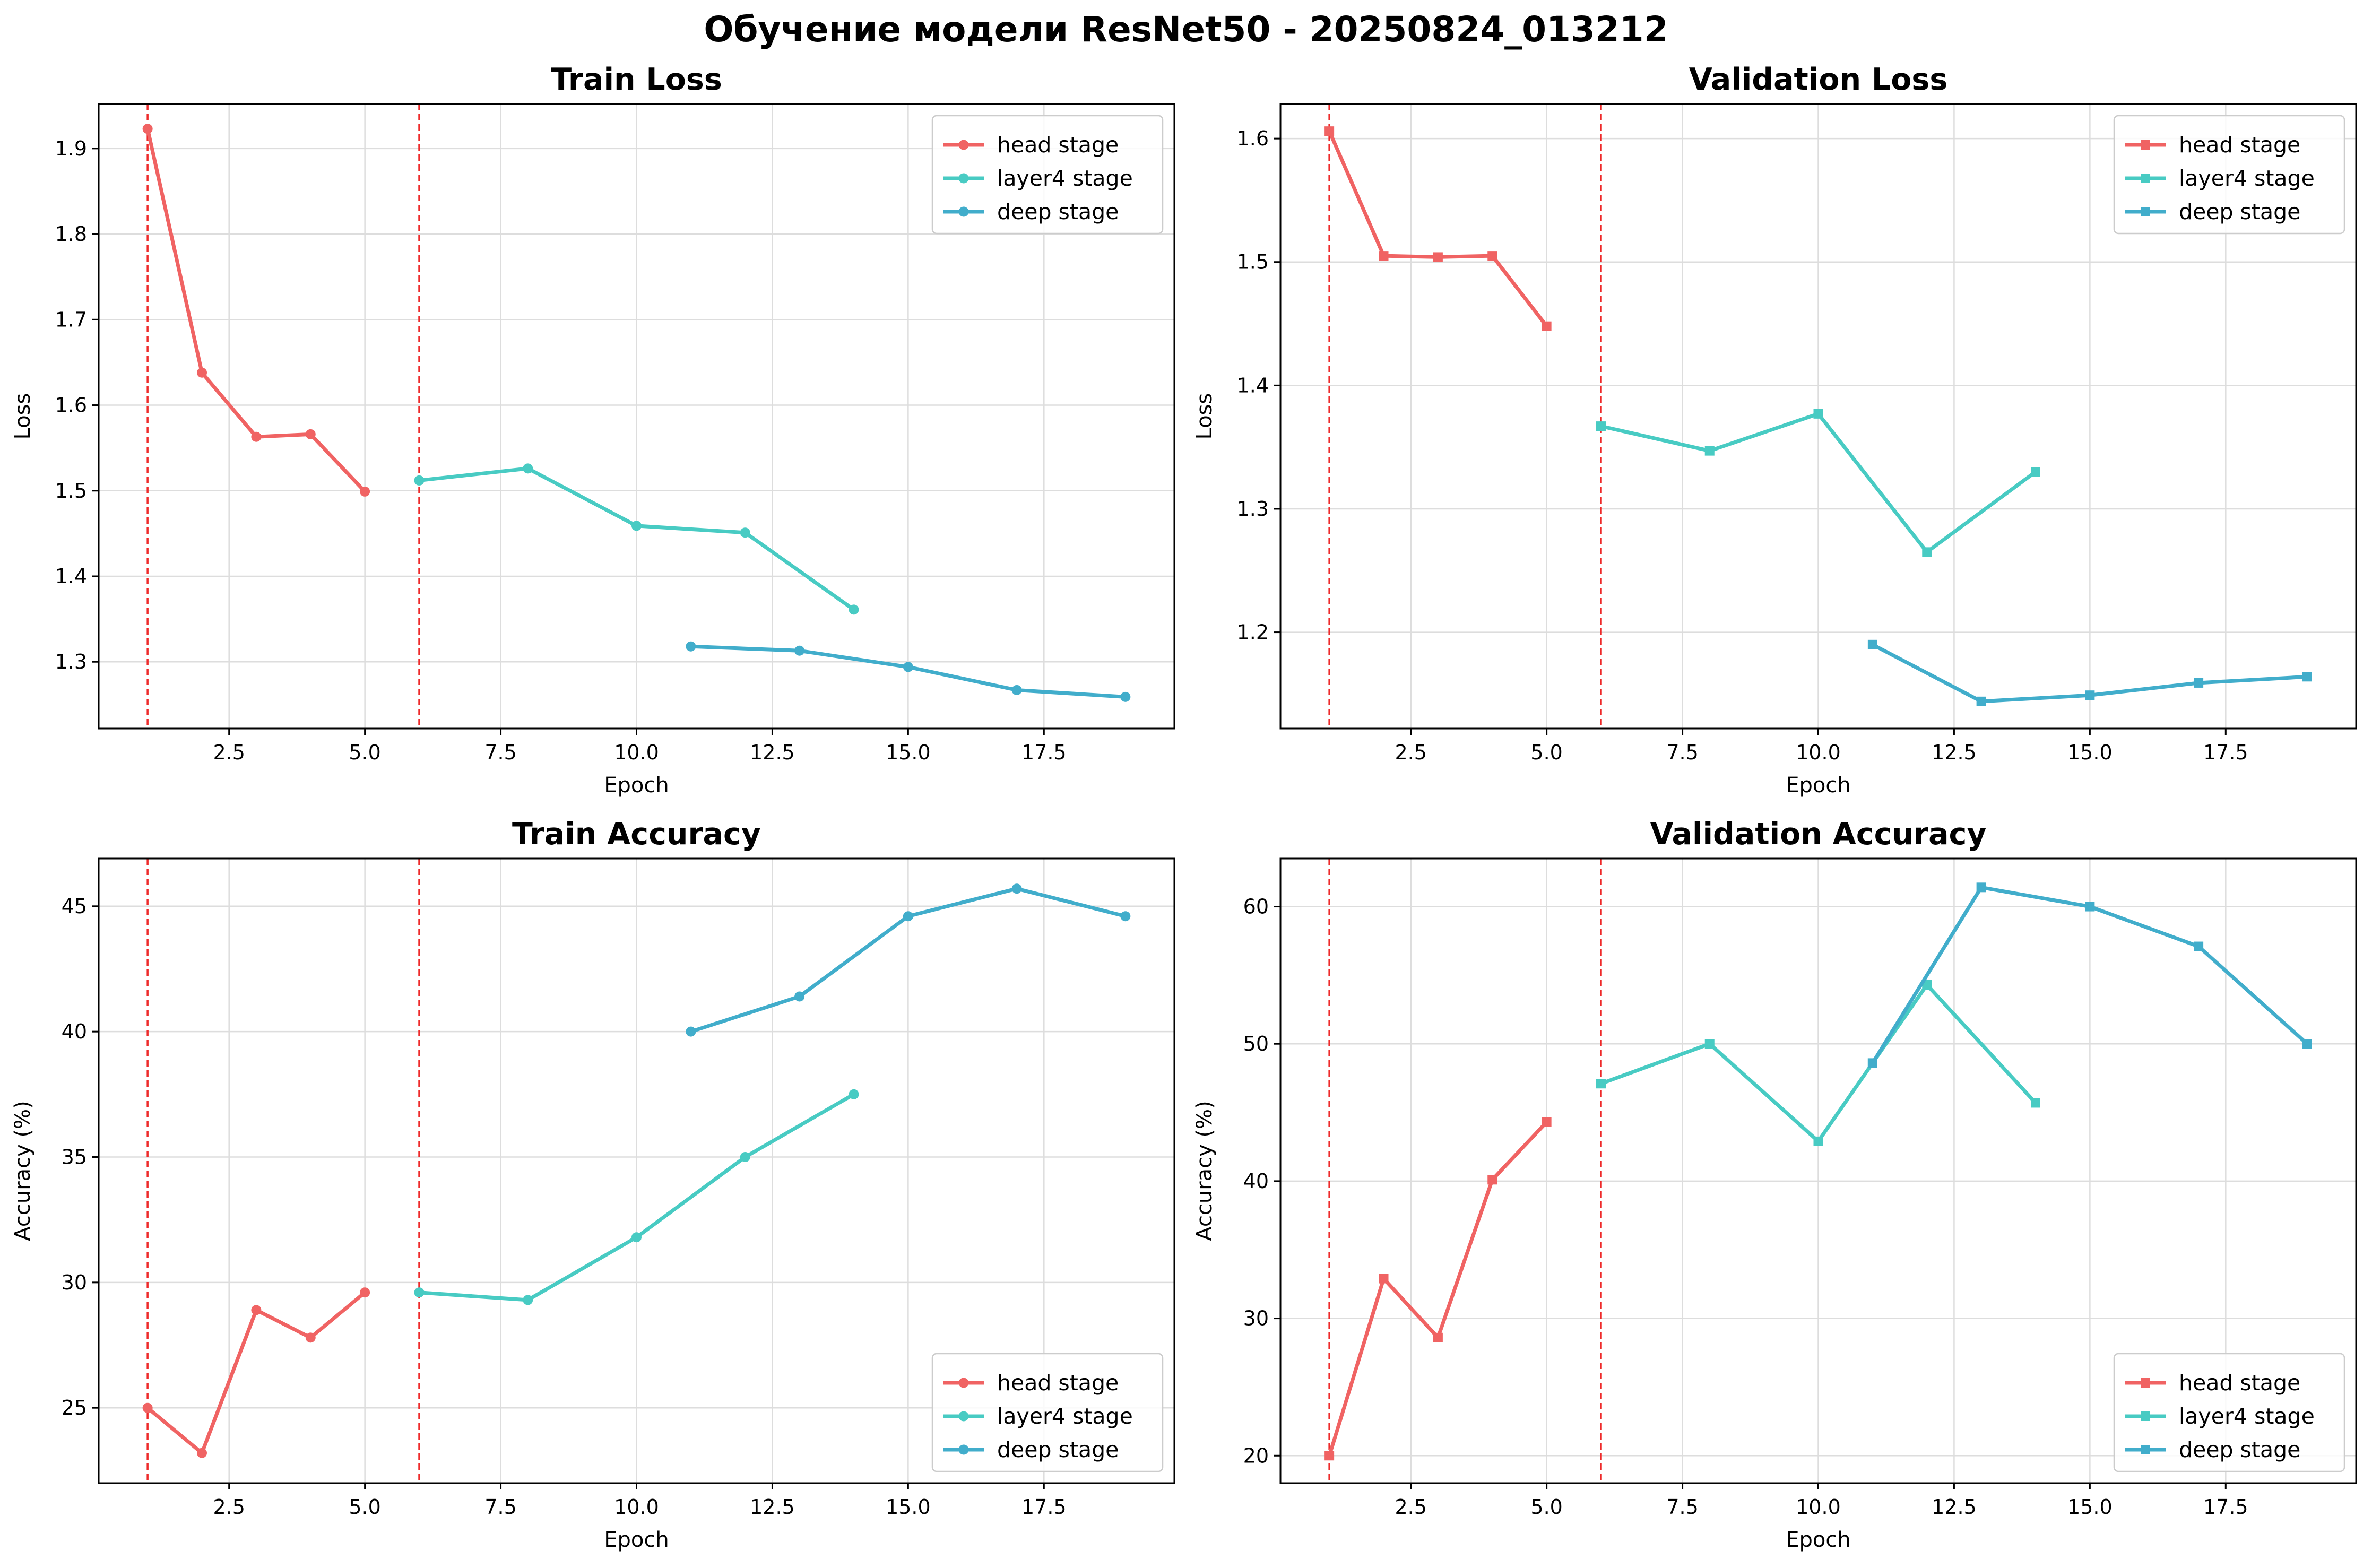 The height and width of the screenshot is (1568, 2372). Describe the element at coordinates (1038, 178) in the screenshot. I see `chart-1-legend-entry-layer4: layer4 stage` at that location.